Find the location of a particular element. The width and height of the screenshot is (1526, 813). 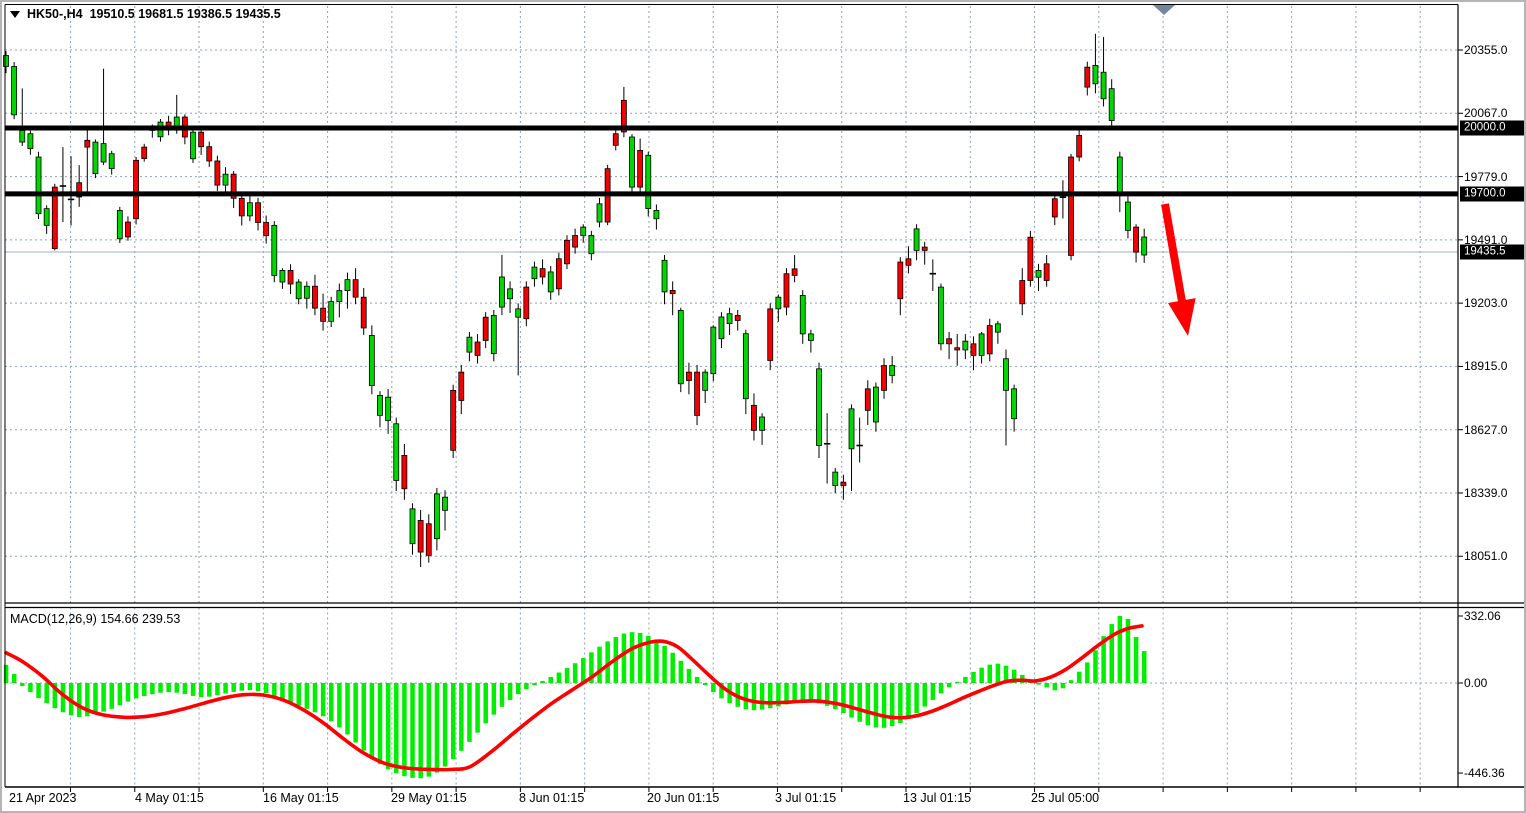

price-axis-tick: 19491.0 is located at coordinates (1486, 239).